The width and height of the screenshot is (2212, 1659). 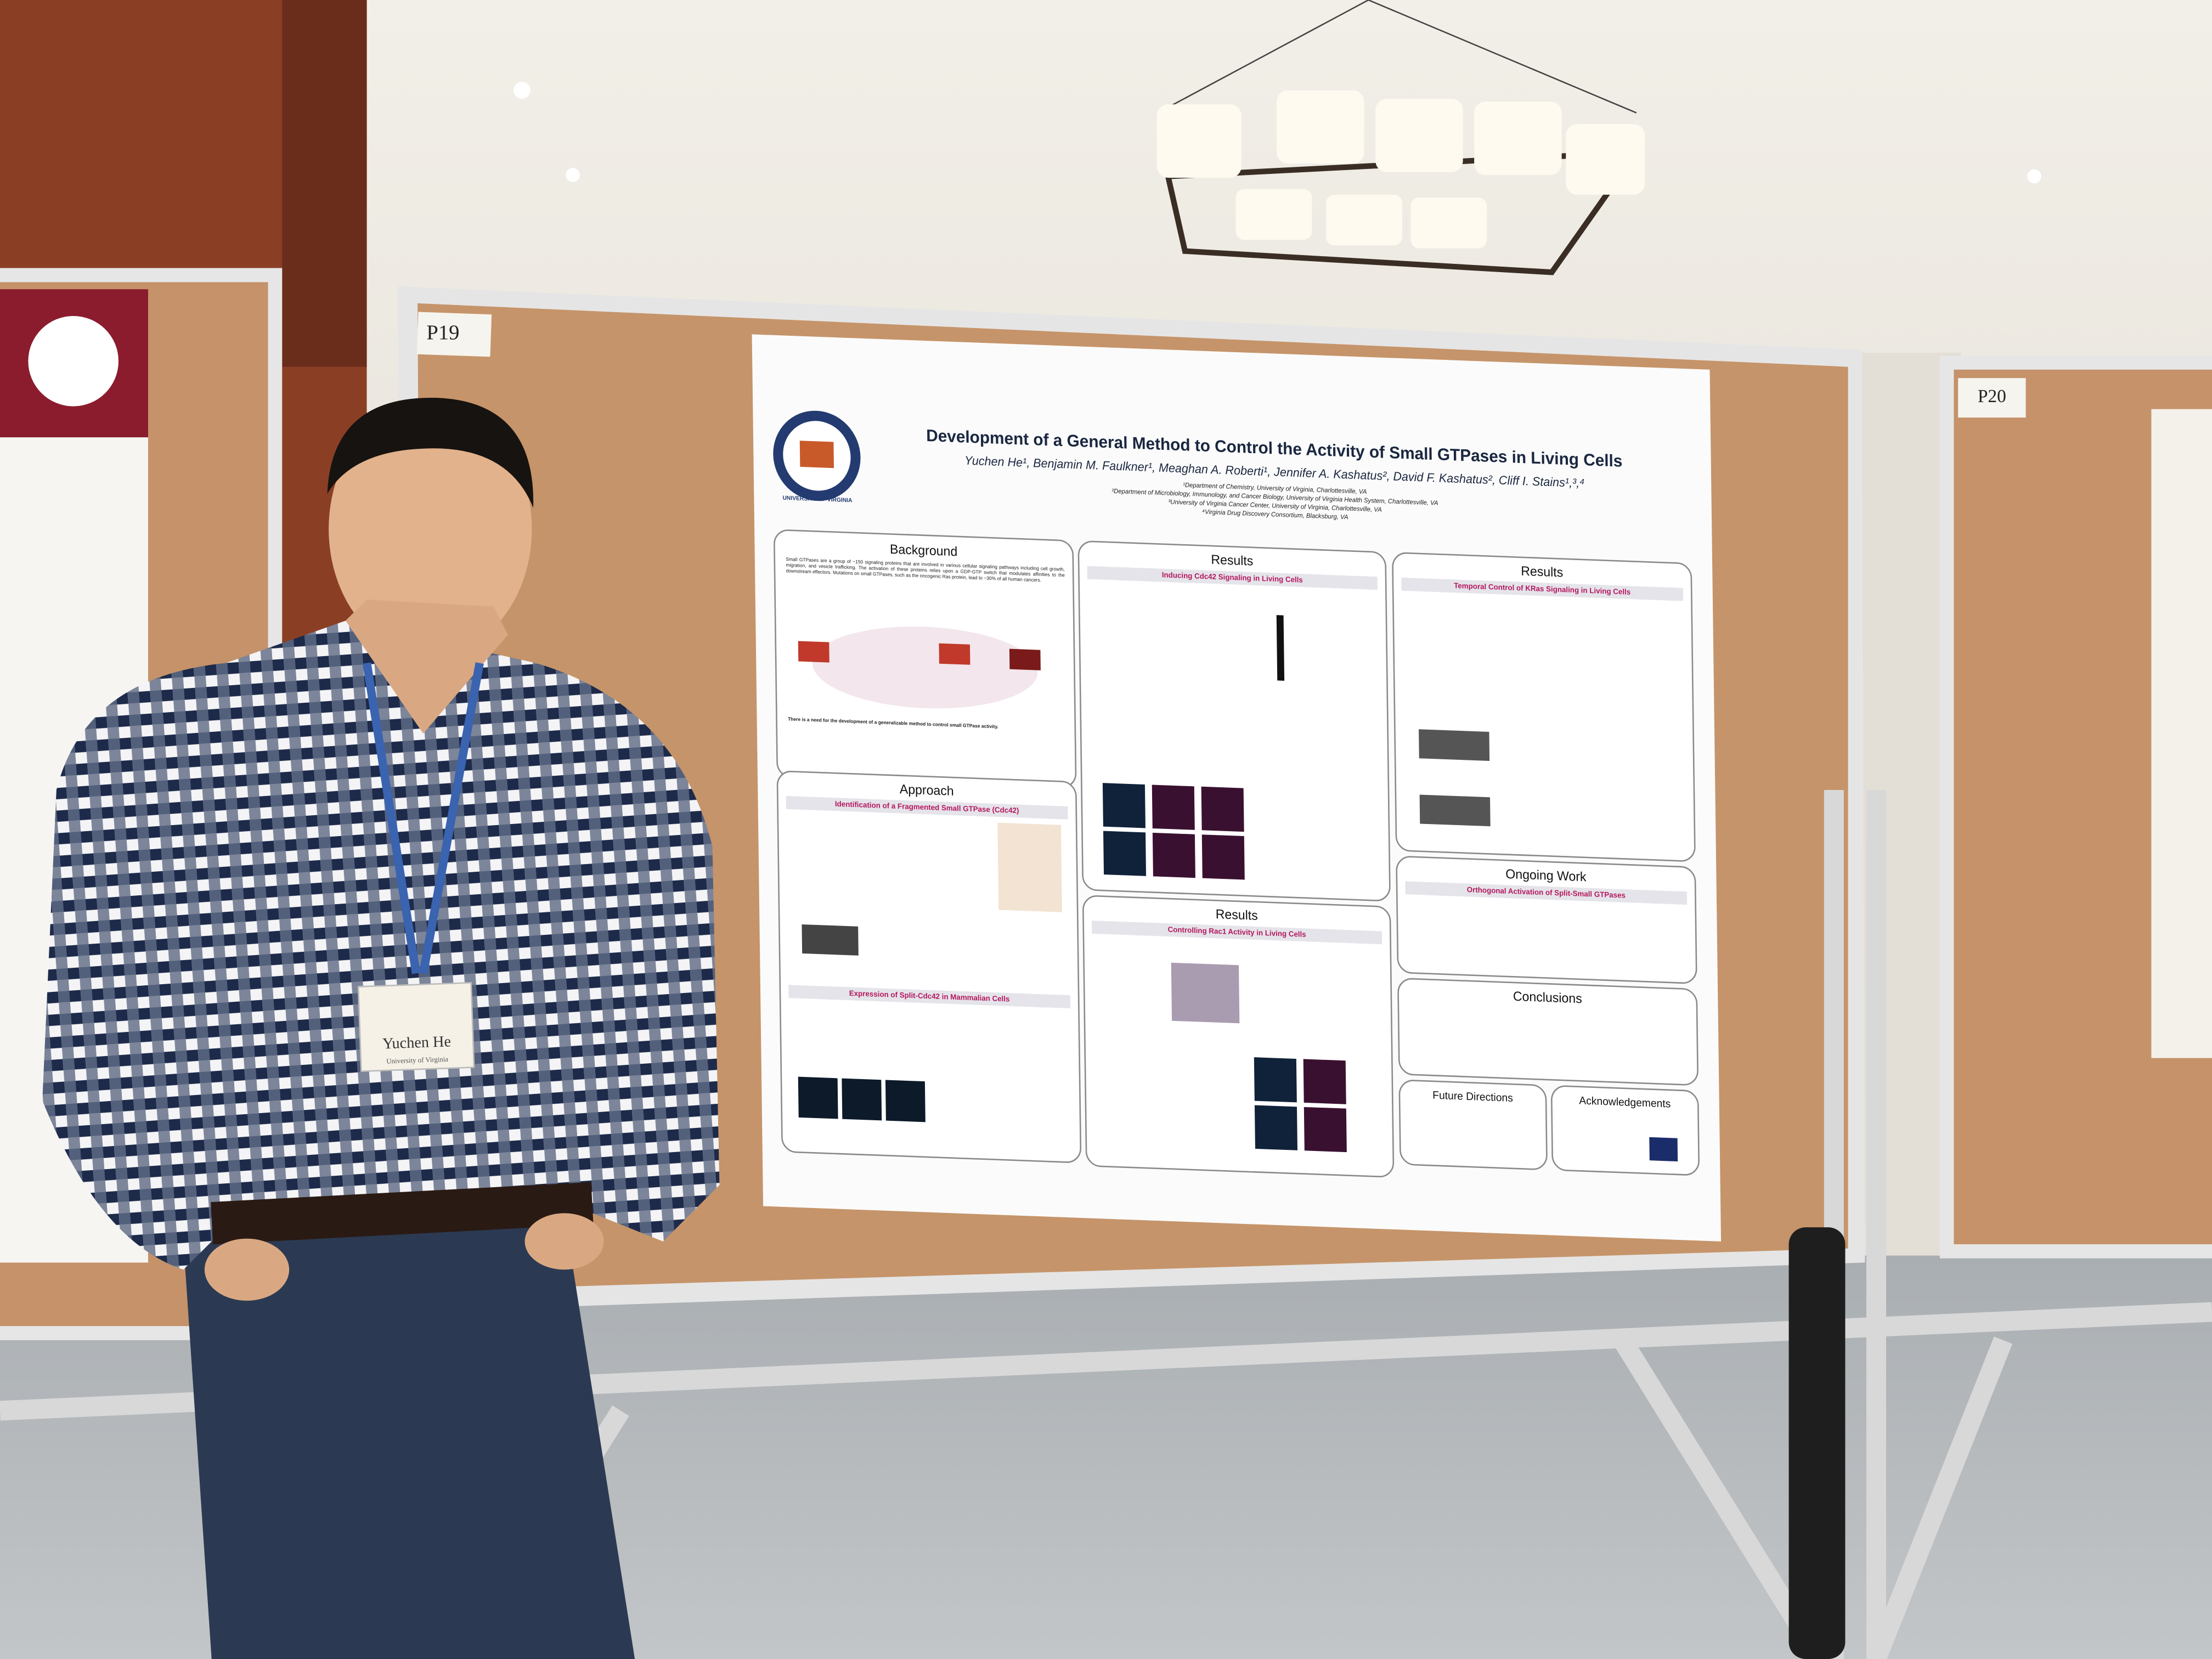 What do you see at coordinates (816, 455) in the screenshot?
I see `poster-shape` at bounding box center [816, 455].